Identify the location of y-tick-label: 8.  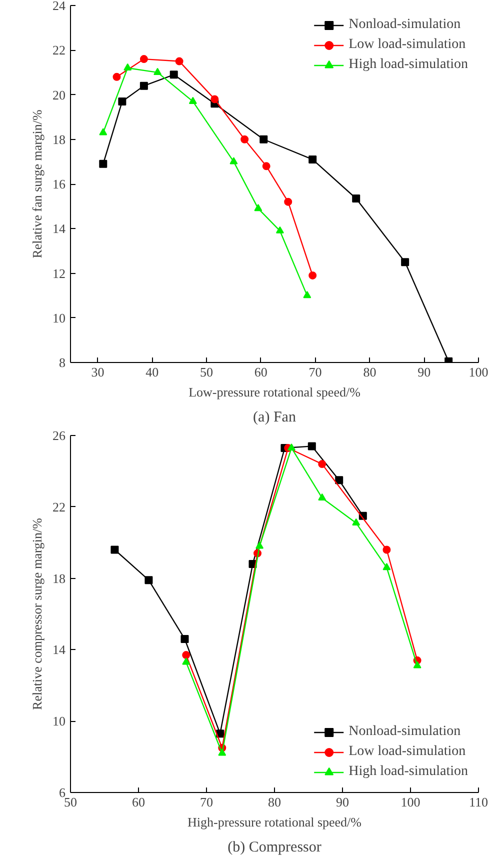
(62, 362).